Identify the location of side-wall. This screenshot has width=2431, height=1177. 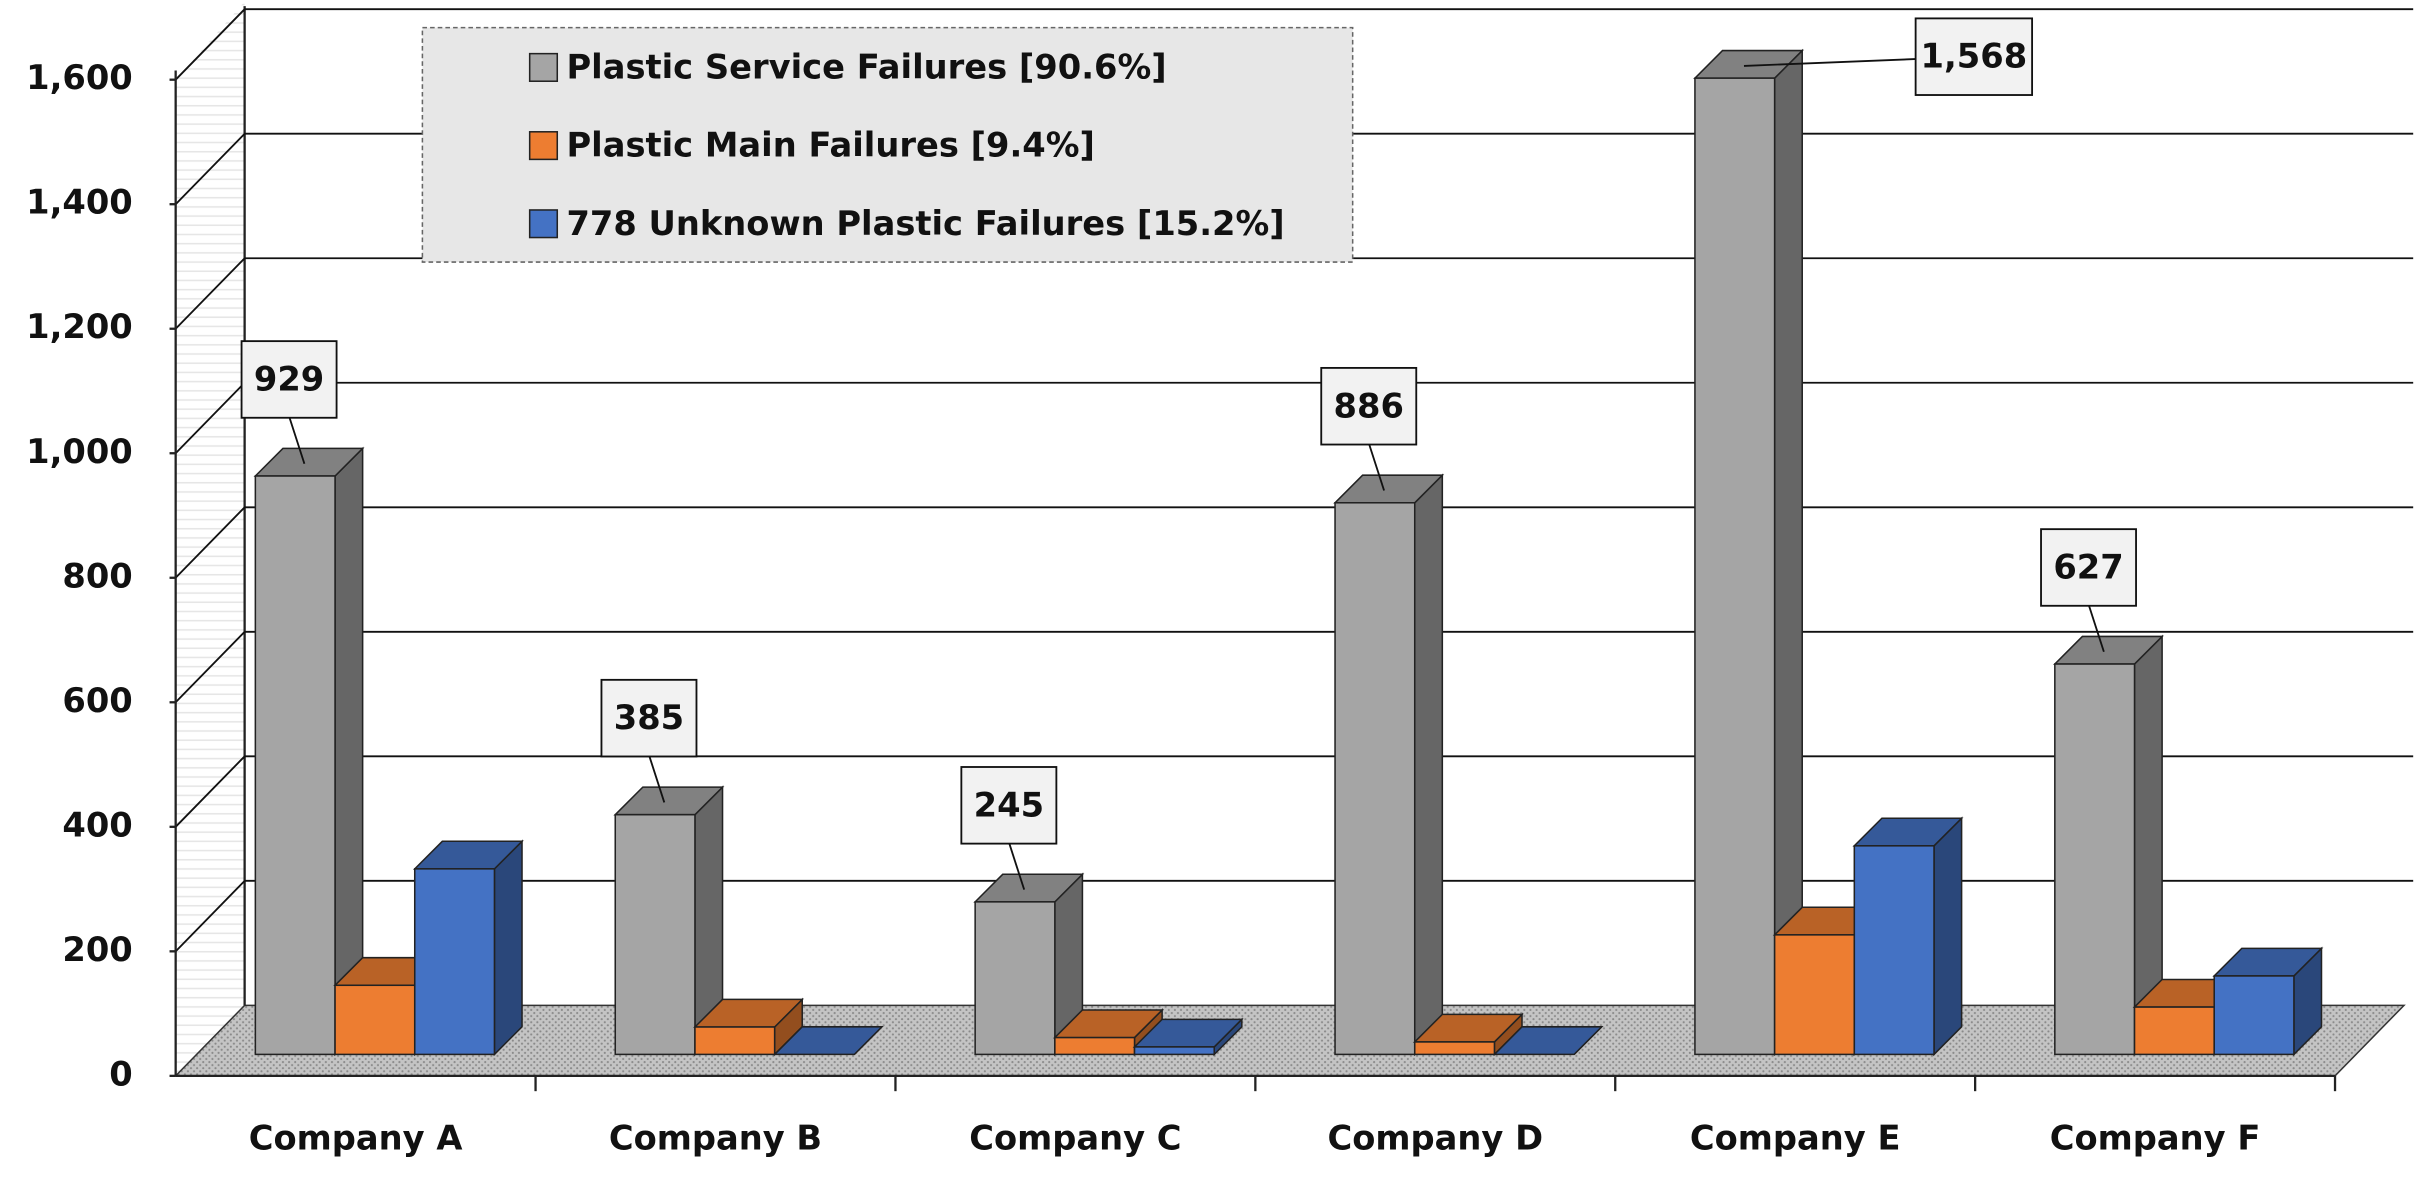
(210, 538).